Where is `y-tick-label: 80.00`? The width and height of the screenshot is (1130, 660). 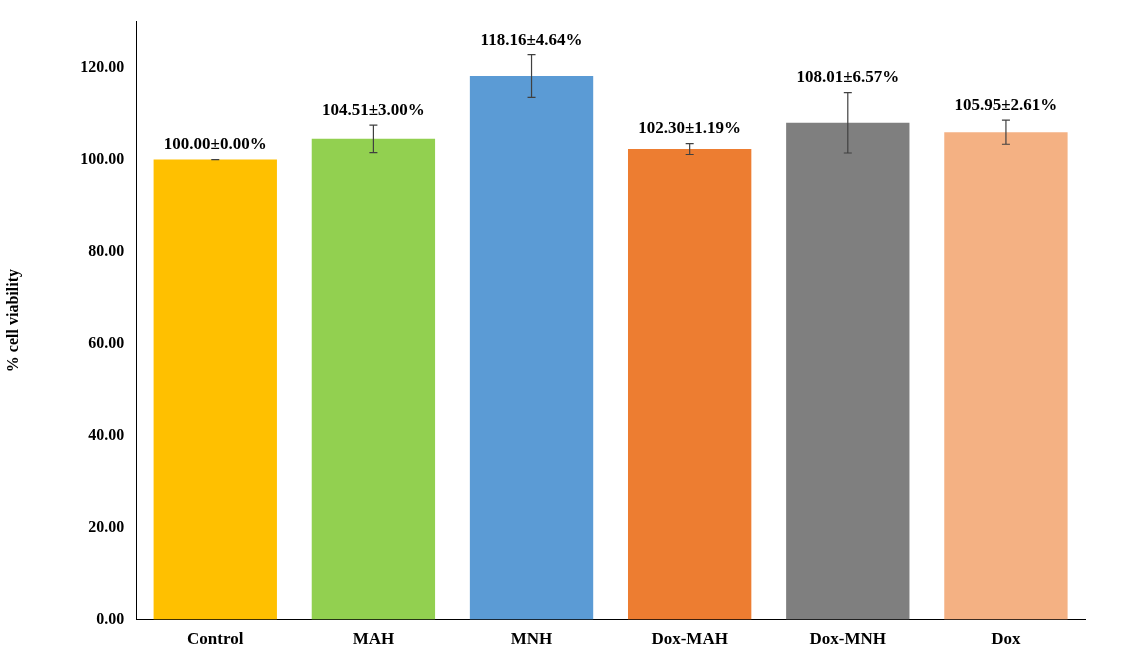 y-tick-label: 80.00 is located at coordinates (106, 250).